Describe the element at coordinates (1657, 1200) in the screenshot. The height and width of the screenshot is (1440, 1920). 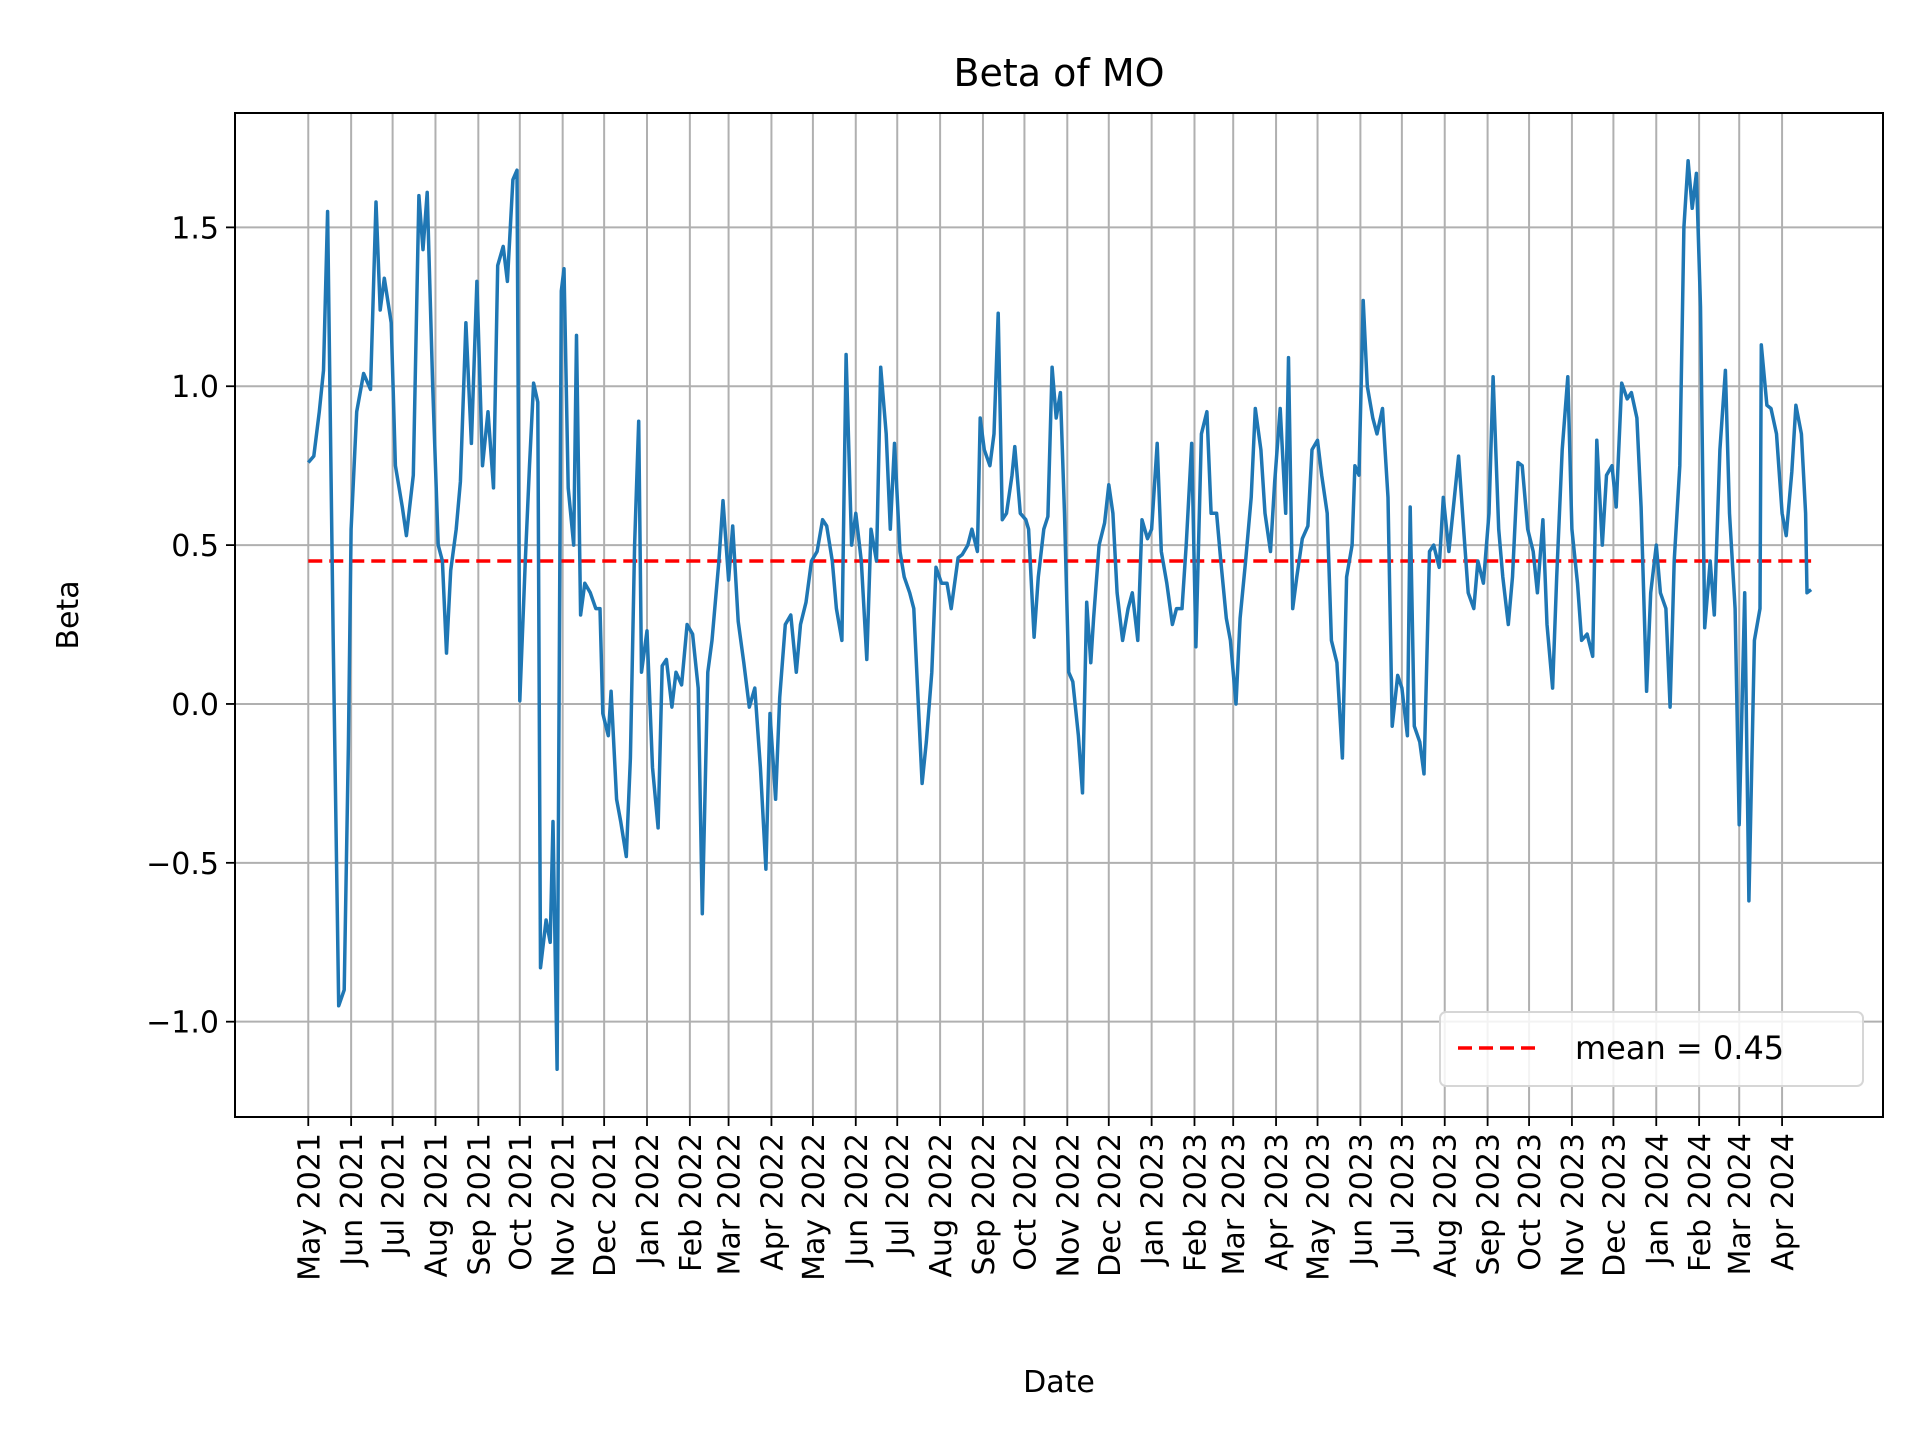
I see `x-tick-label: Jan 2024` at that location.